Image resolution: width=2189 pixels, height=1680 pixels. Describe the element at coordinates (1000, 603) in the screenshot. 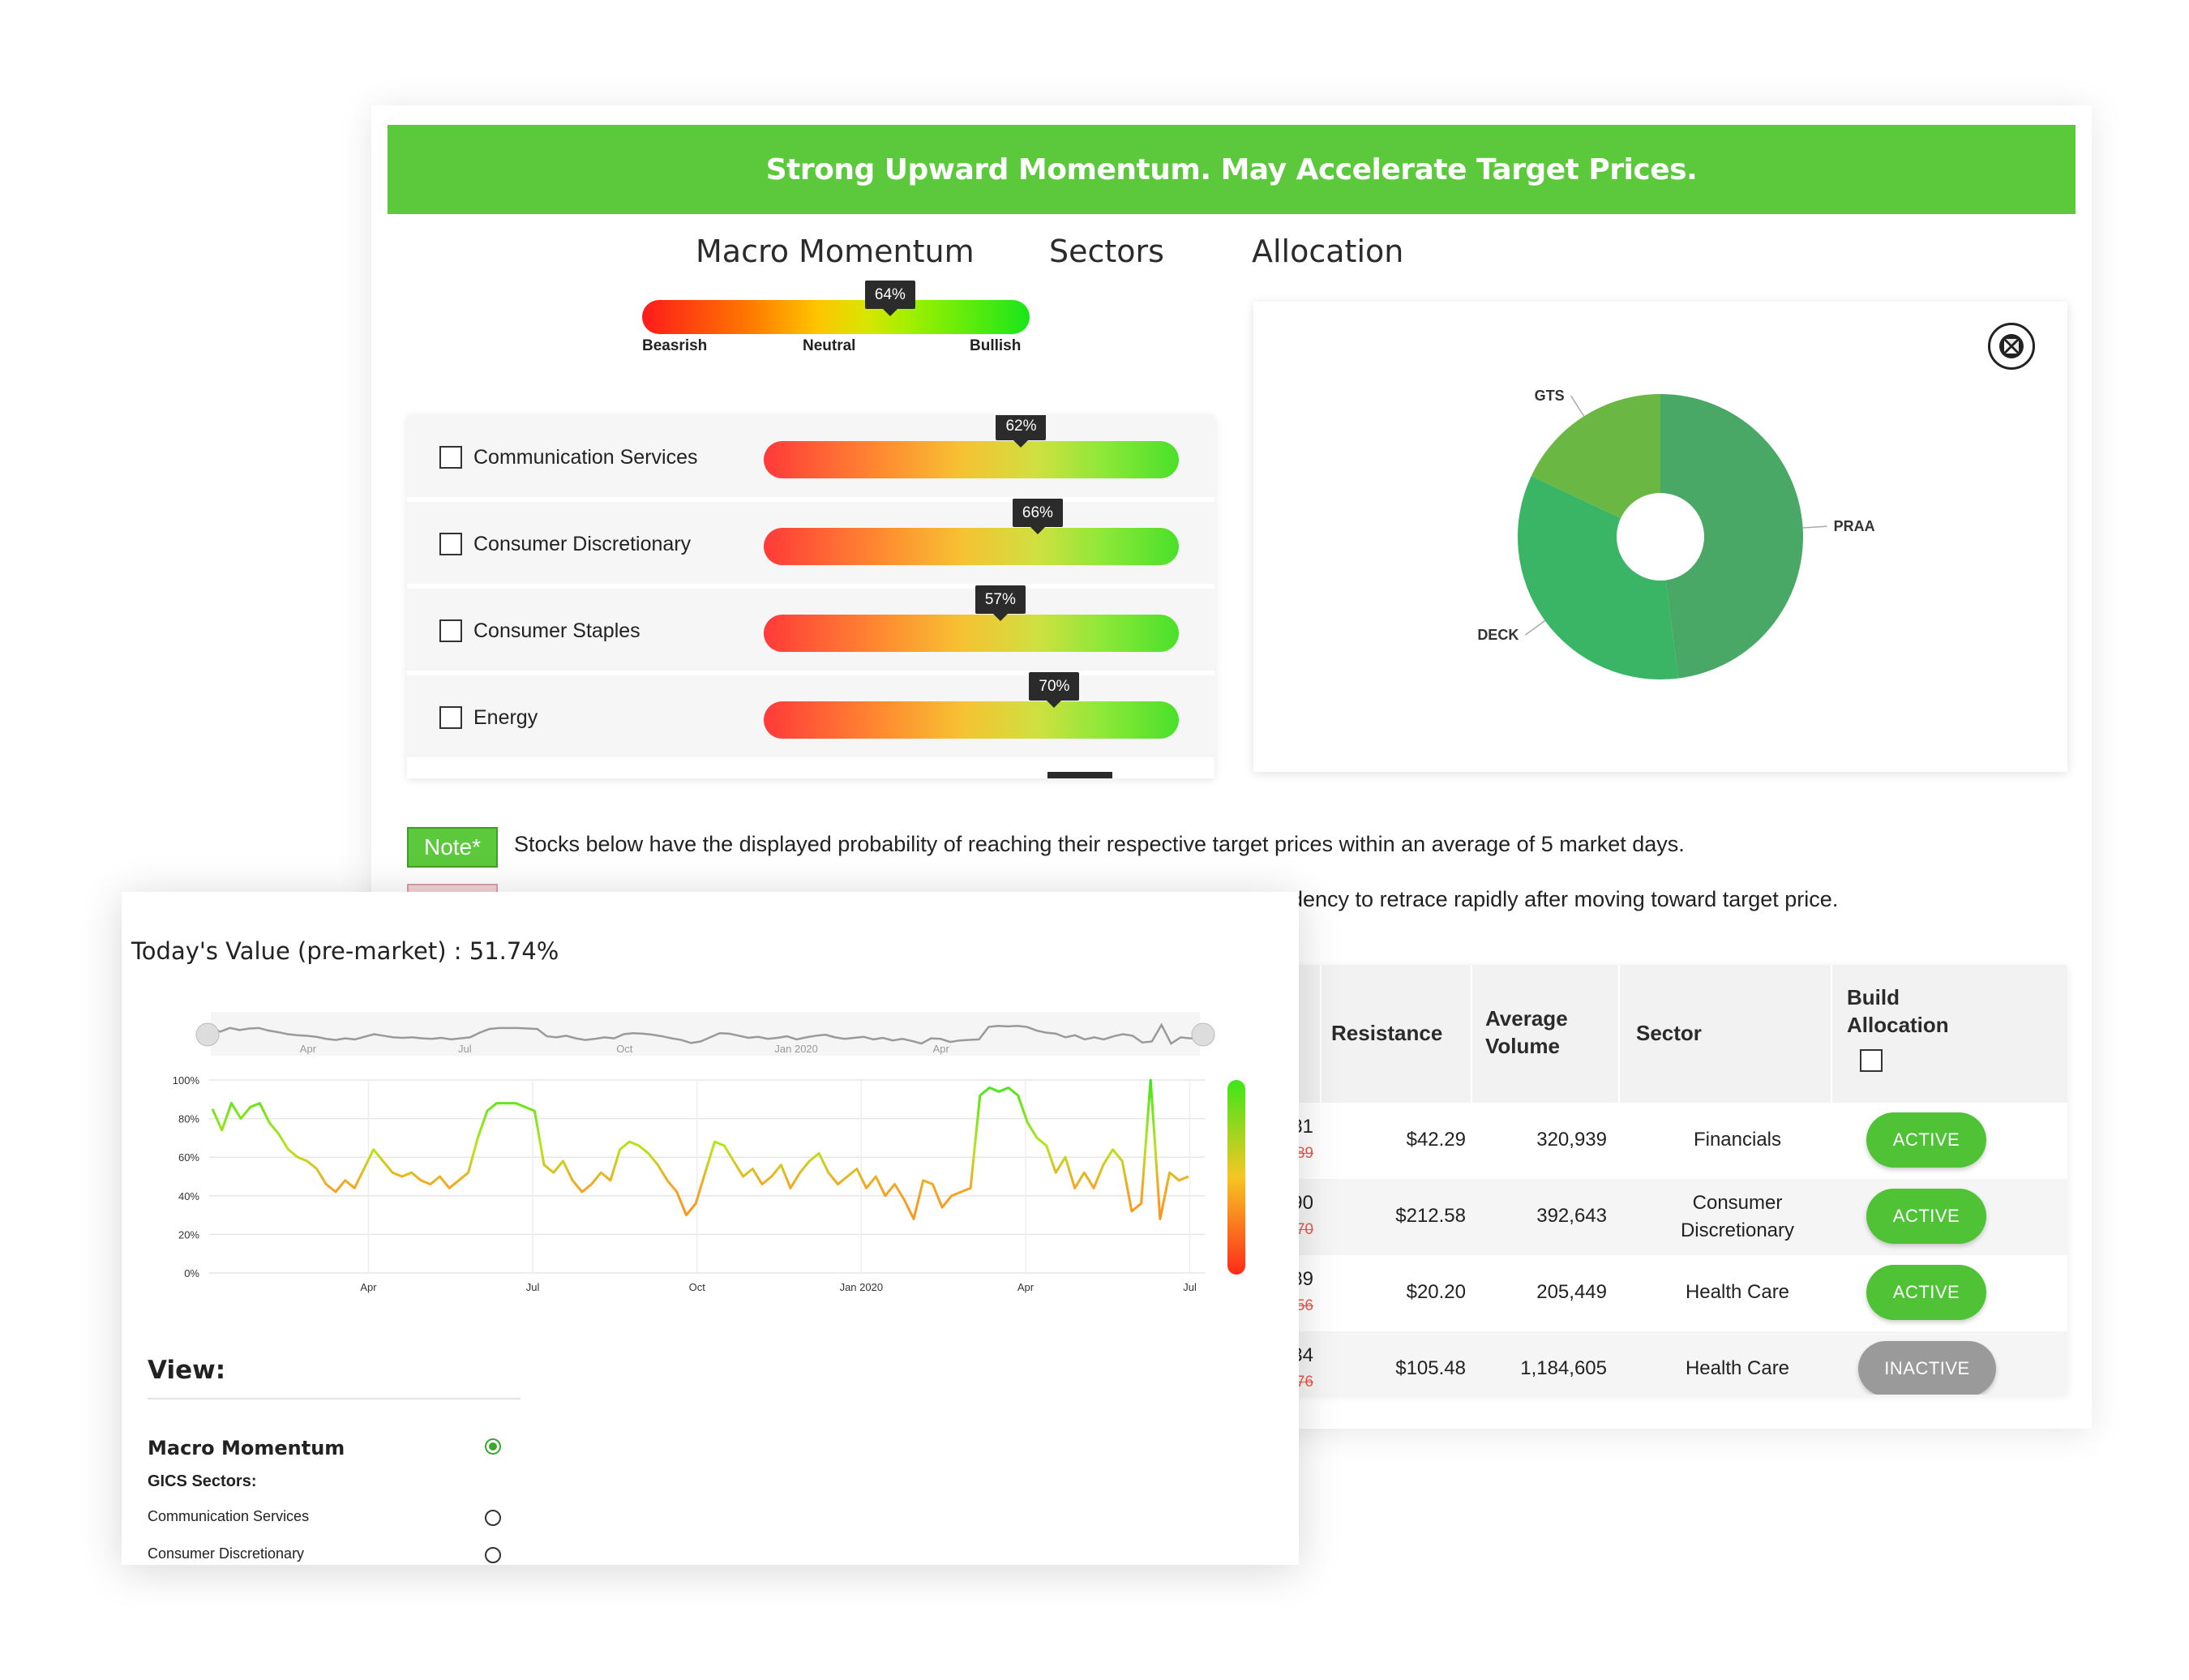

I see `sector-momentum-value: 57%` at that location.